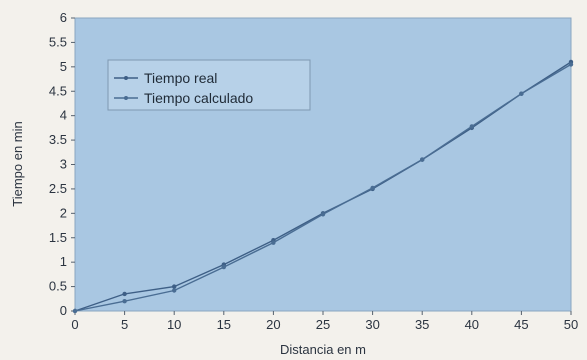 This screenshot has height=360, width=587. I want to click on legend-box, so click(209, 85).